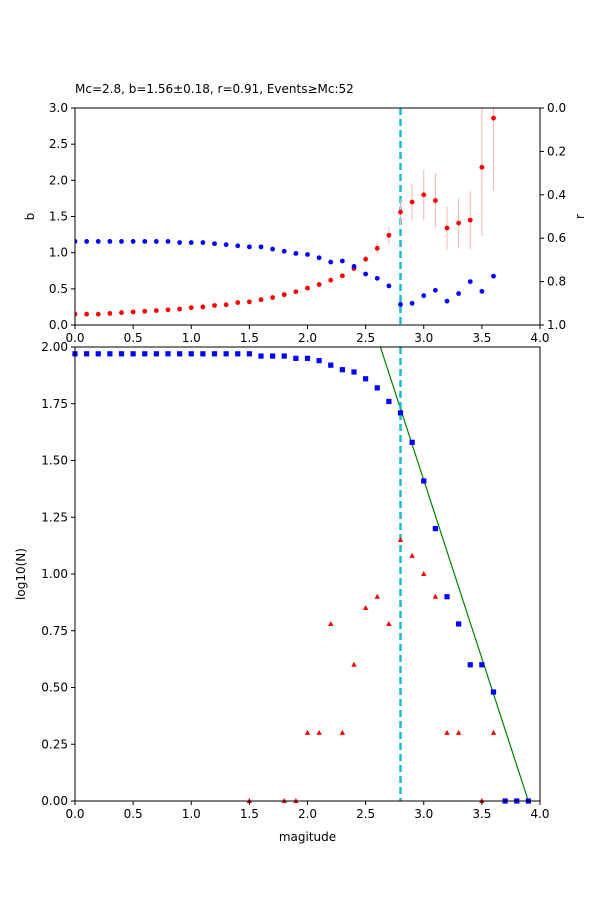 This screenshot has height=900, width=600. Describe the element at coordinates (539, 338) in the screenshot. I see `top-x-tick-label: 4.0` at that location.